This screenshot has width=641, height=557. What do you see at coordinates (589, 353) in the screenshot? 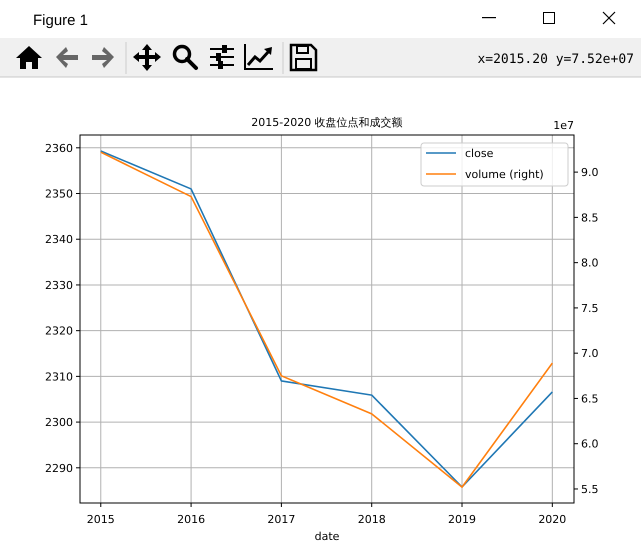
I see `y2-tick-label: 7.0` at bounding box center [589, 353].